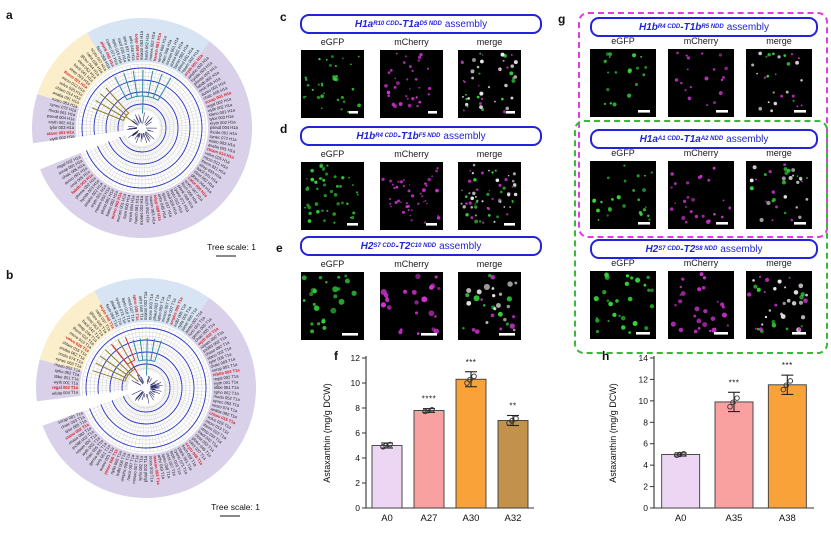 The width and height of the screenshot is (831, 534). I want to click on bar-A30, so click(471, 443).